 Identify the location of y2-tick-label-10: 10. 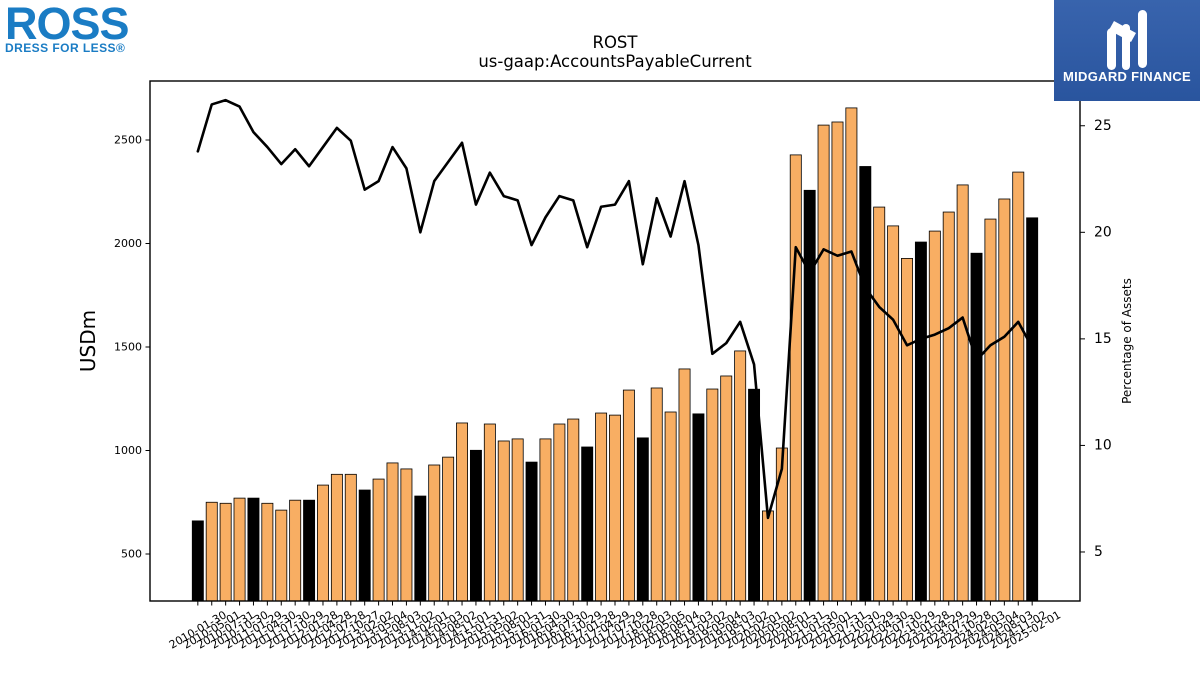
(1103, 445).